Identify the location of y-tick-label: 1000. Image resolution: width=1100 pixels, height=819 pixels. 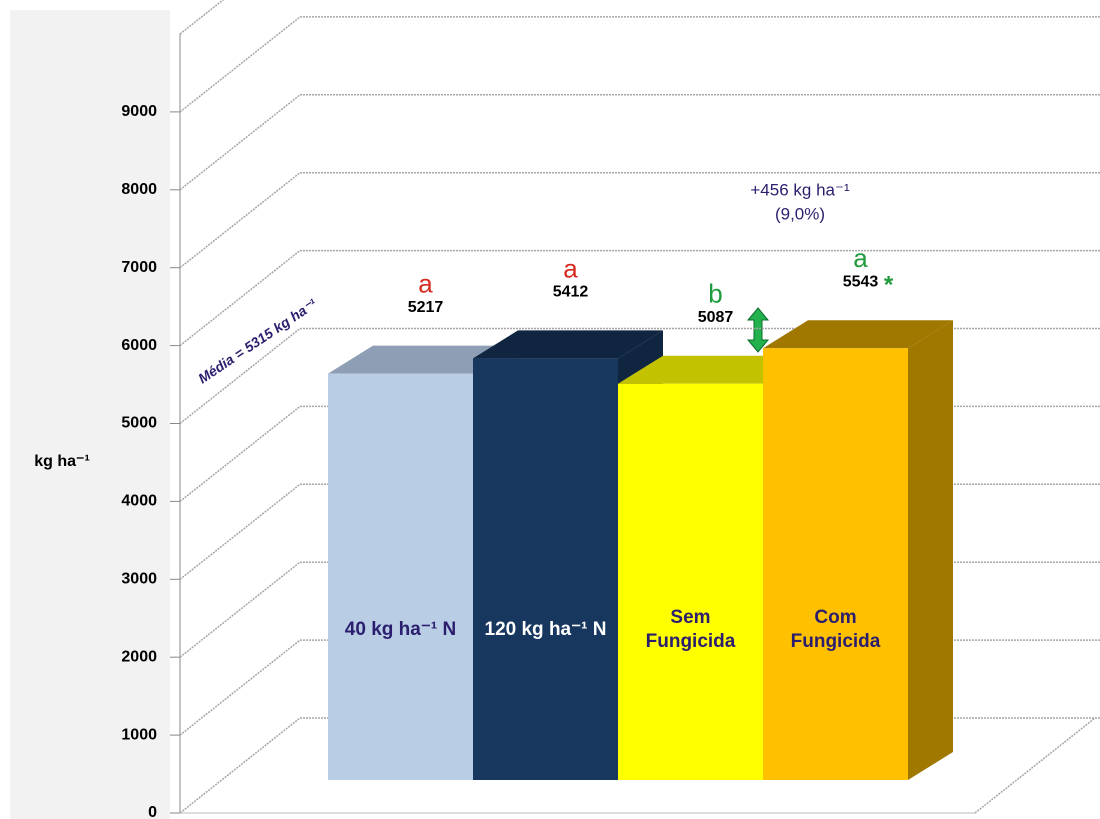
(139, 734).